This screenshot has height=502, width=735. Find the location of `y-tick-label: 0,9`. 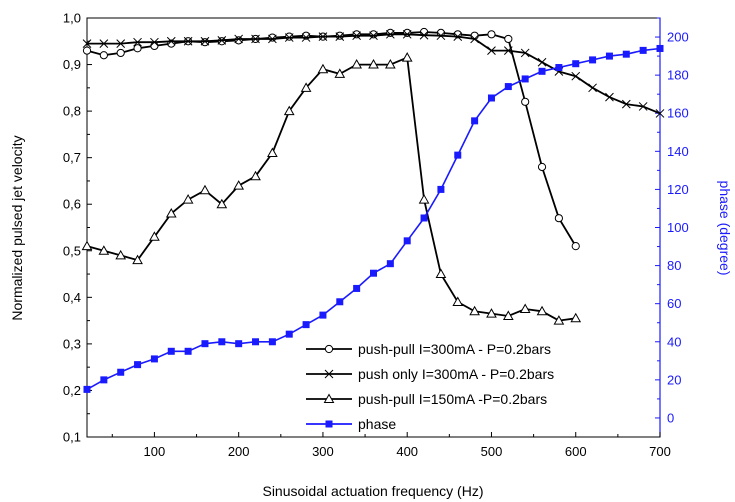

y-tick-label: 0,9 is located at coordinates (72, 64).